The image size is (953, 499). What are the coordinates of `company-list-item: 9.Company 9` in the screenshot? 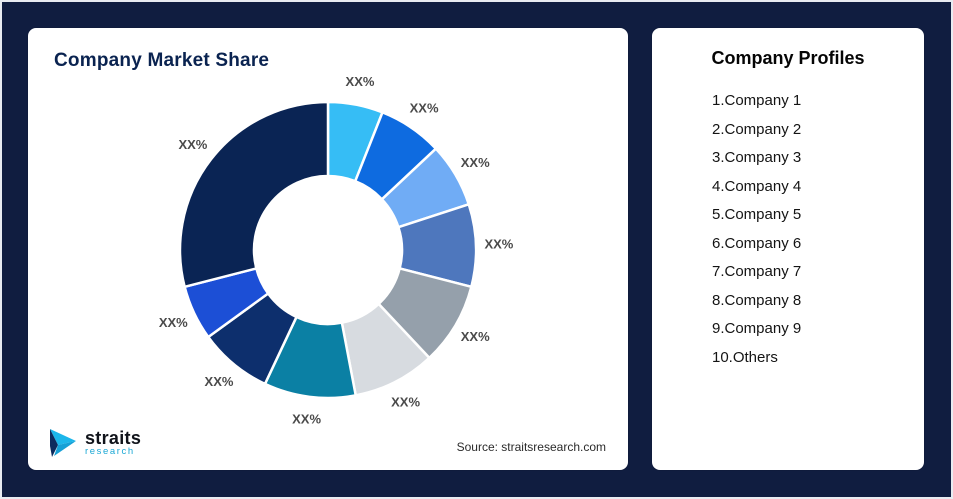 It's located at (757, 328).